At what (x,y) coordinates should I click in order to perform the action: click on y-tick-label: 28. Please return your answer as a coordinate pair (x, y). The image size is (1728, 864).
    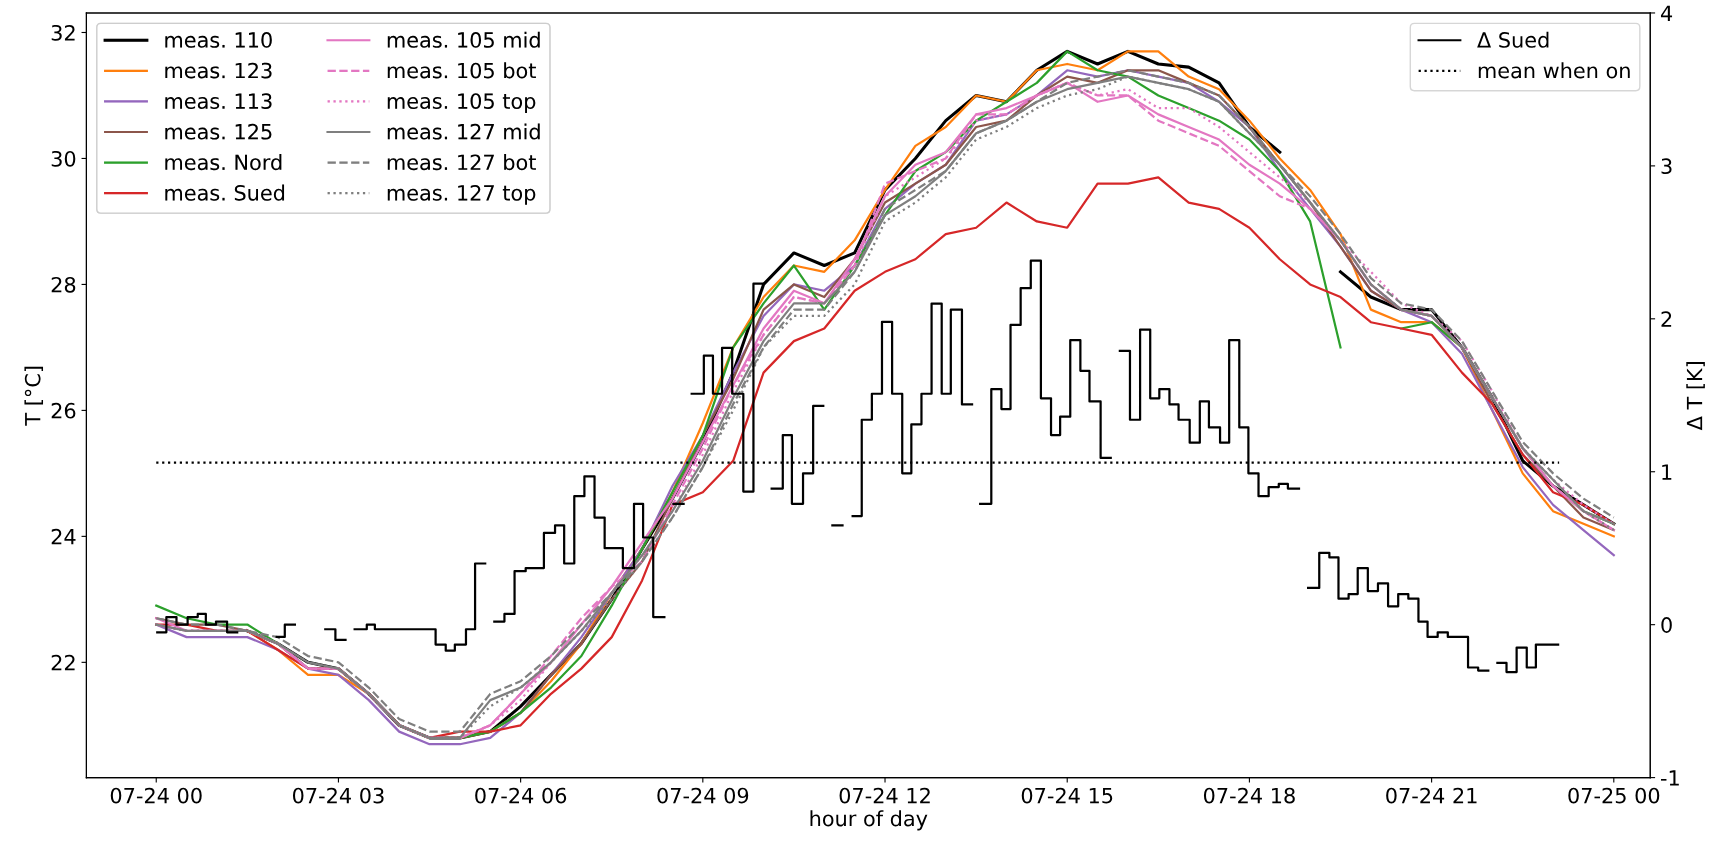
    Looking at the image, I should click on (63, 284).